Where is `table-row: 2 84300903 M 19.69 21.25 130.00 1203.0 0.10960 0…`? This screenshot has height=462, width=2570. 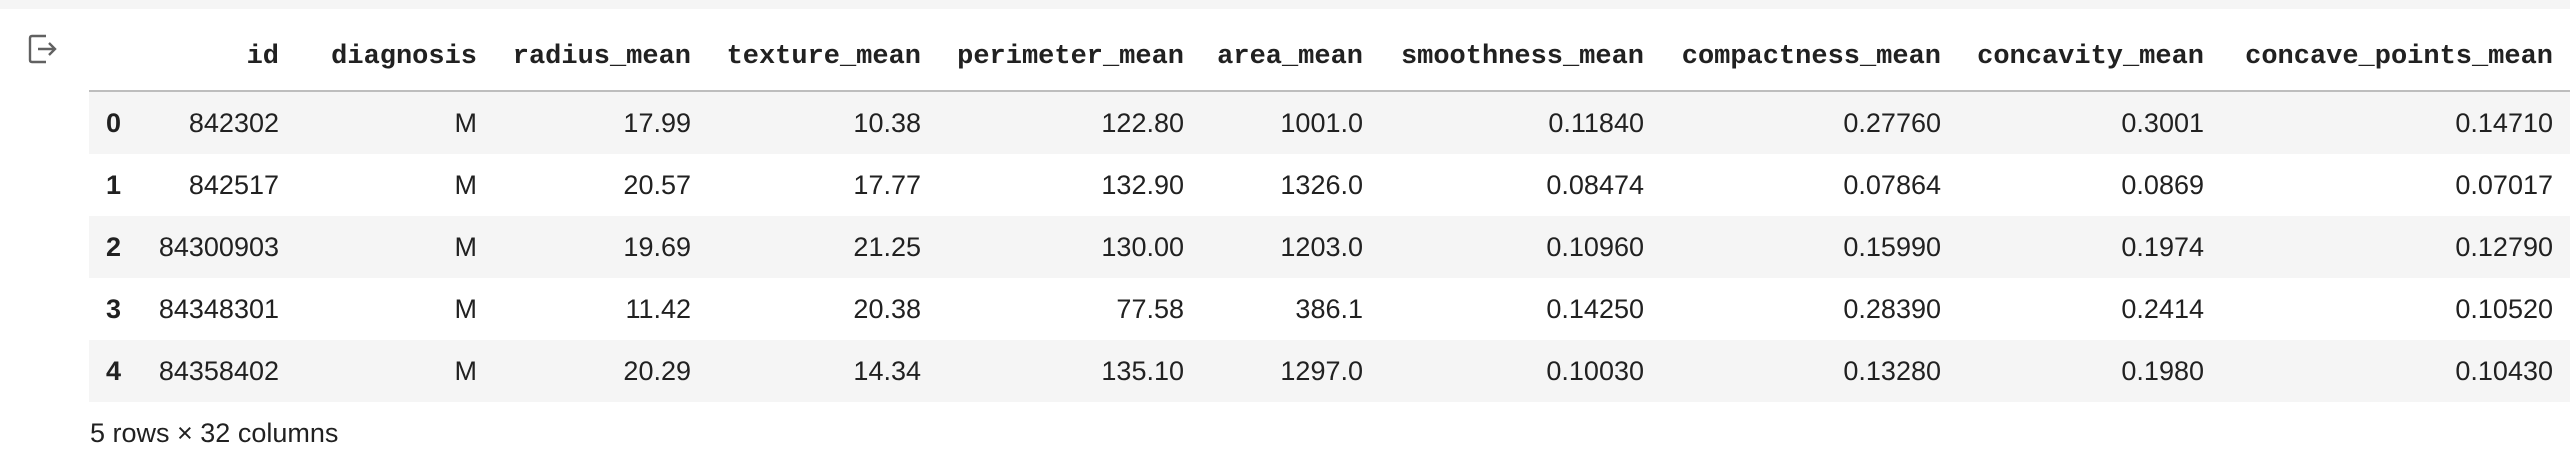 table-row: 2 84300903 M 19.69 21.25 130.00 1203.0 0.10960 0… is located at coordinates (1329, 247).